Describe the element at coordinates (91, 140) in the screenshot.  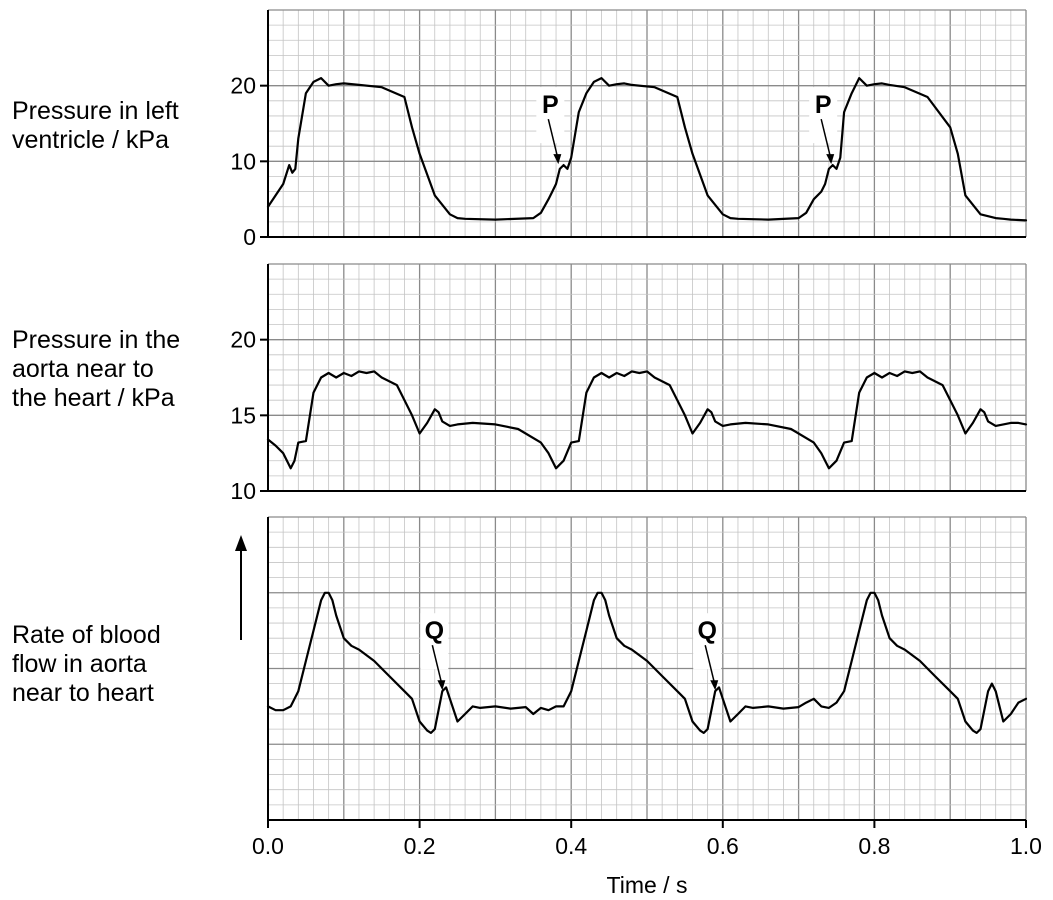
I see `panel-1-y-label-line-2: ventricle / kPa` at that location.